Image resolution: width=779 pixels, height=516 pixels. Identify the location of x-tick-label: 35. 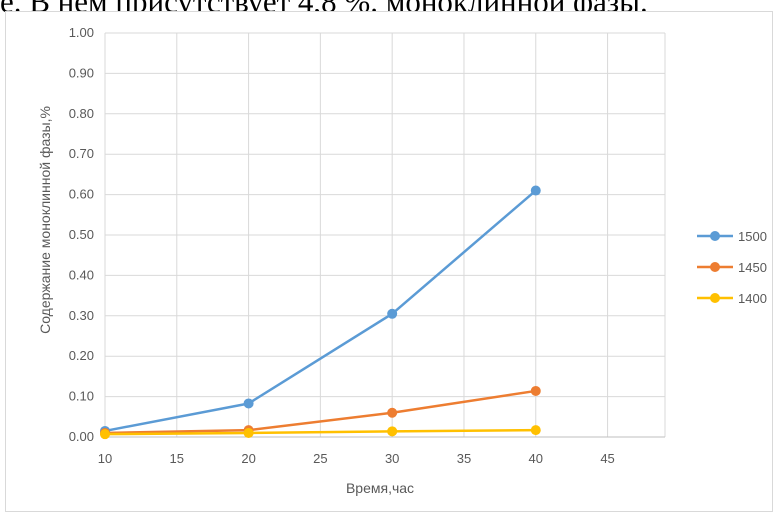
(464, 458).